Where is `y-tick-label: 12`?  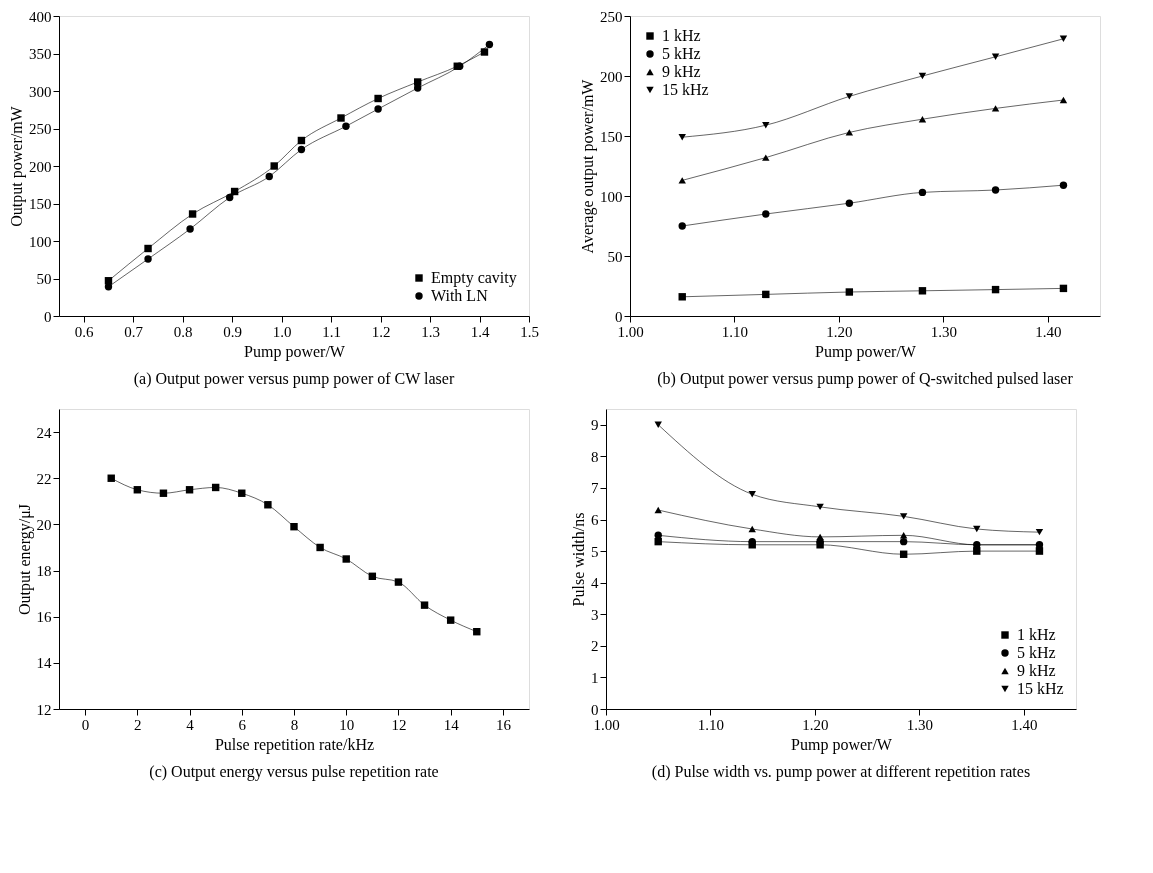 y-tick-label: 12 is located at coordinates (44, 709).